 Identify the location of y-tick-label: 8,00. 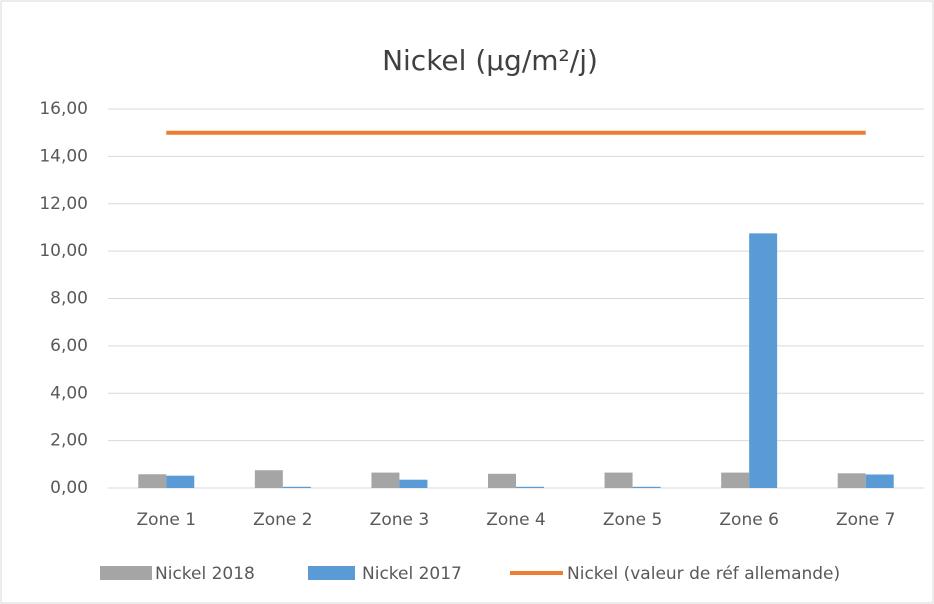
(69, 299).